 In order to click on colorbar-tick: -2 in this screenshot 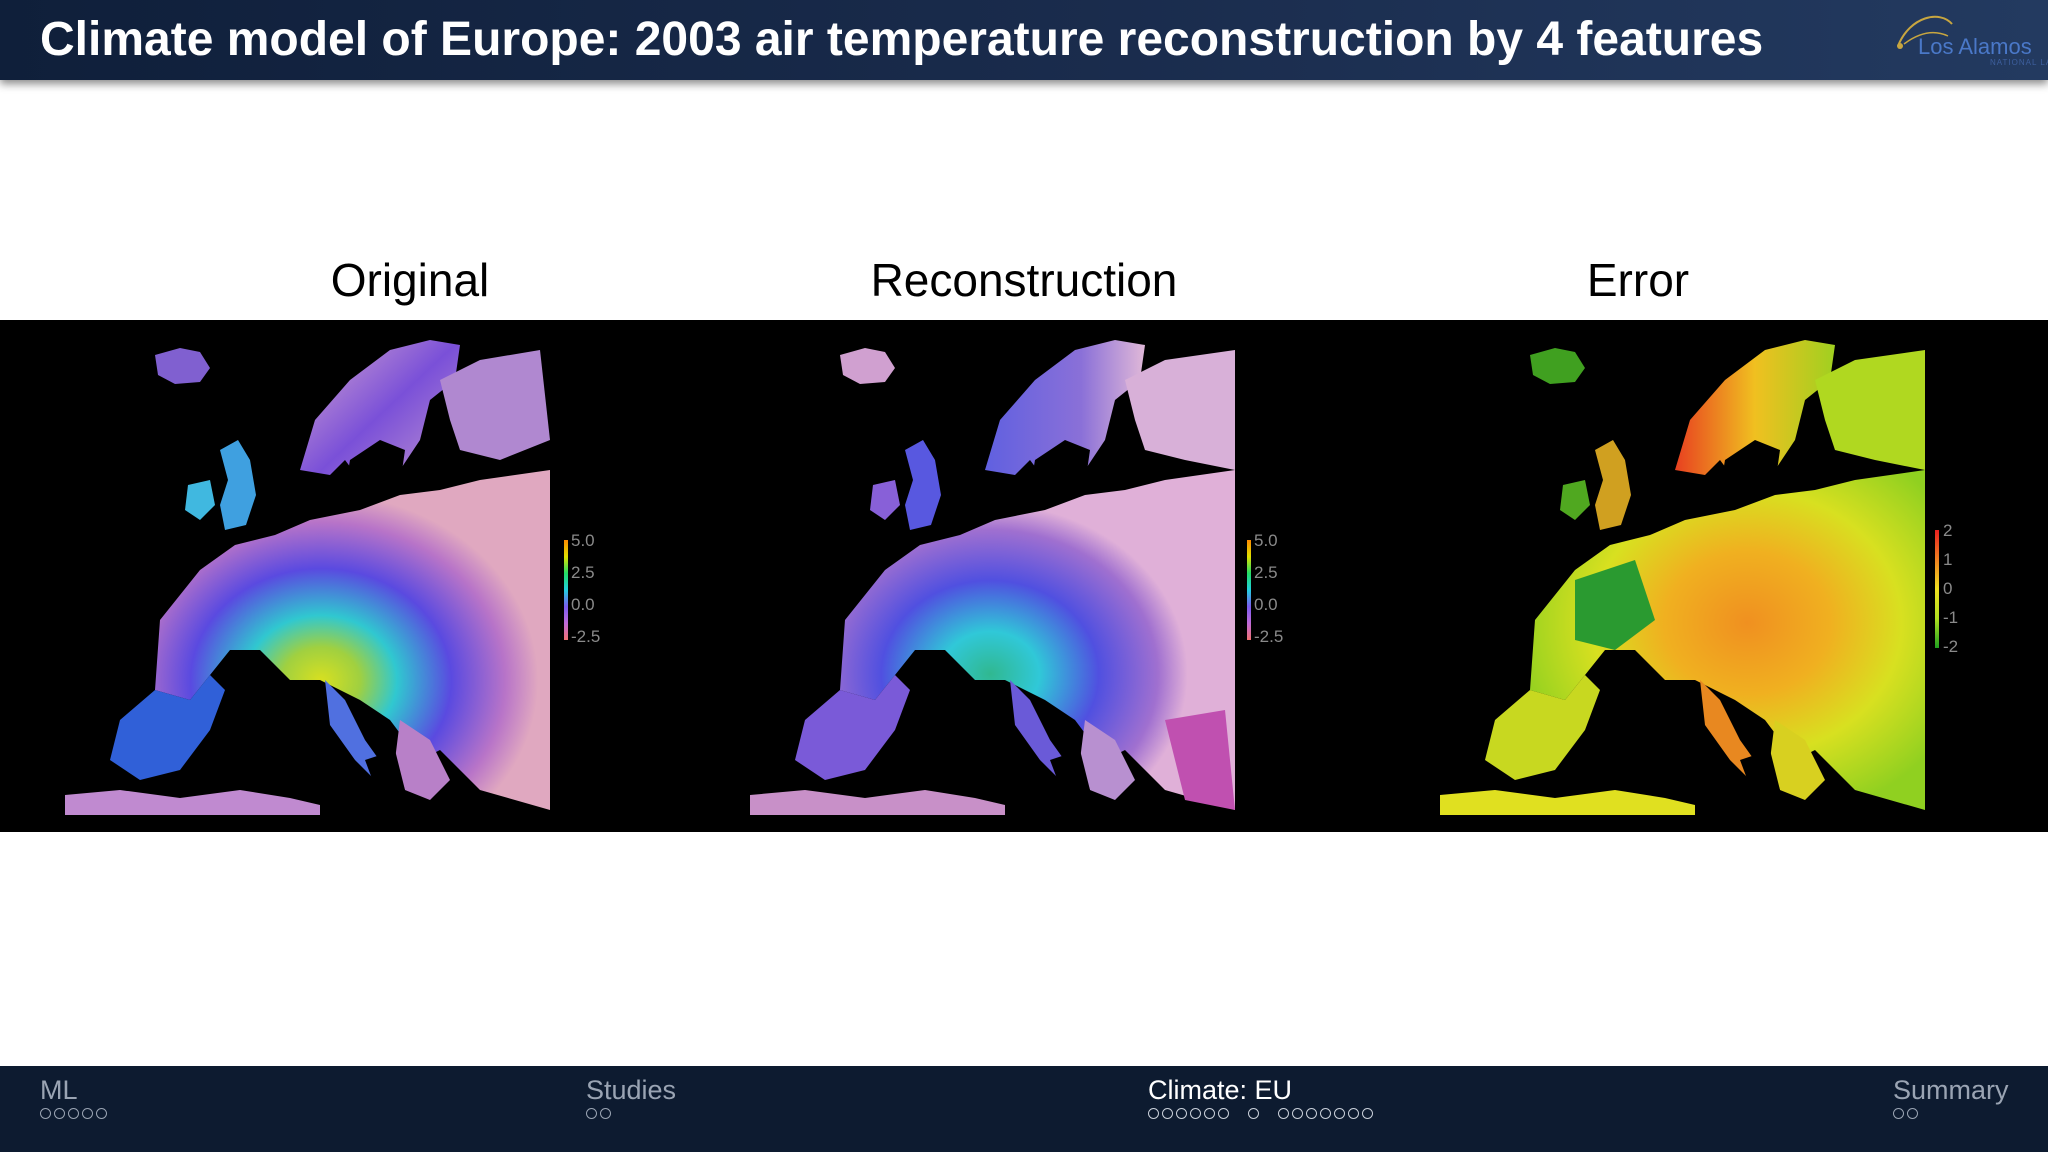, I will do `click(1951, 646)`.